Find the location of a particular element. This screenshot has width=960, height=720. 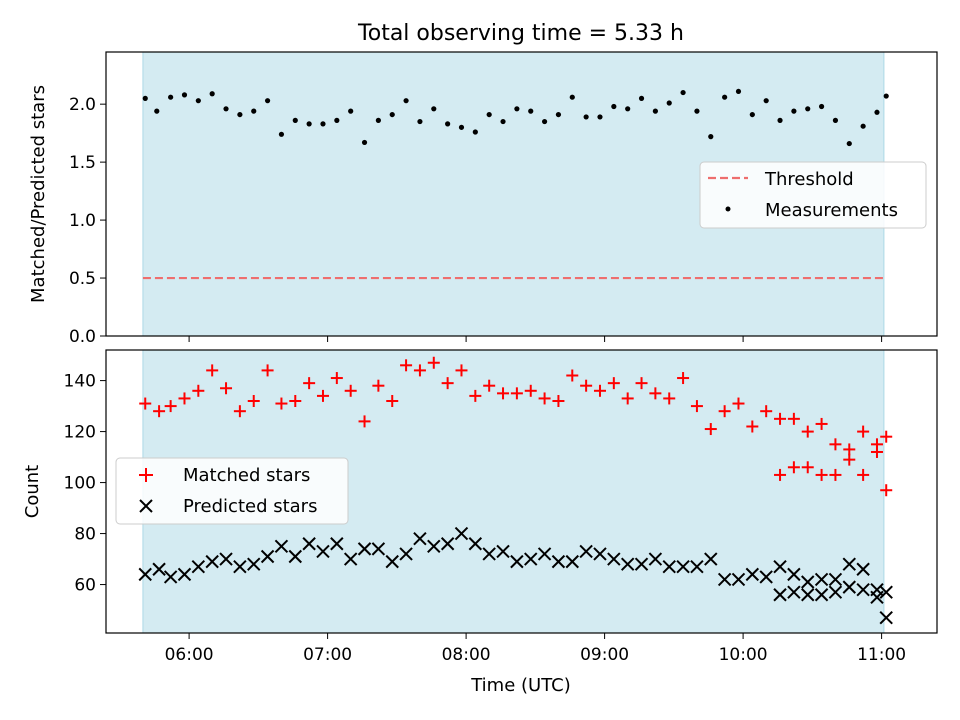

legend-matched-swatch is located at coordinates (146, 475).